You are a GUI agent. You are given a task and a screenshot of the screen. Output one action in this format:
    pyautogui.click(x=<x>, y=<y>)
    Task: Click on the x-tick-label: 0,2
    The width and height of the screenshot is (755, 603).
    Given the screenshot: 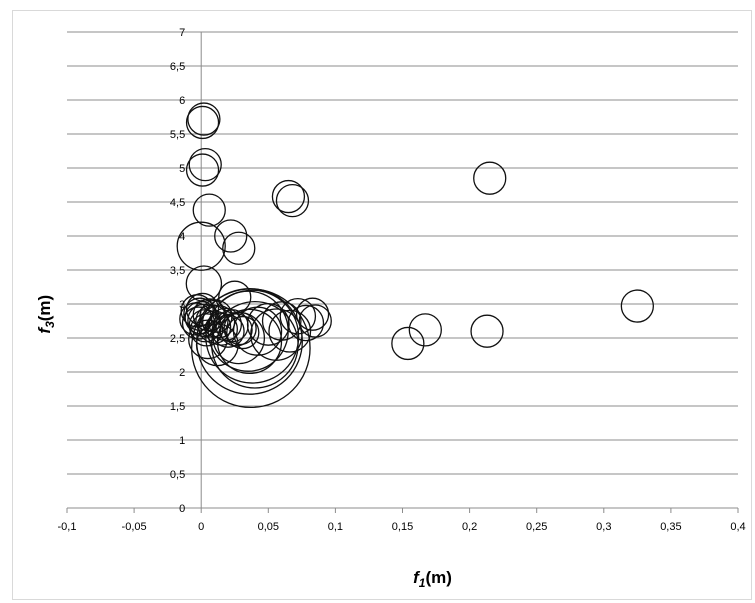 What is the action you would take?
    pyautogui.click(x=469, y=527)
    